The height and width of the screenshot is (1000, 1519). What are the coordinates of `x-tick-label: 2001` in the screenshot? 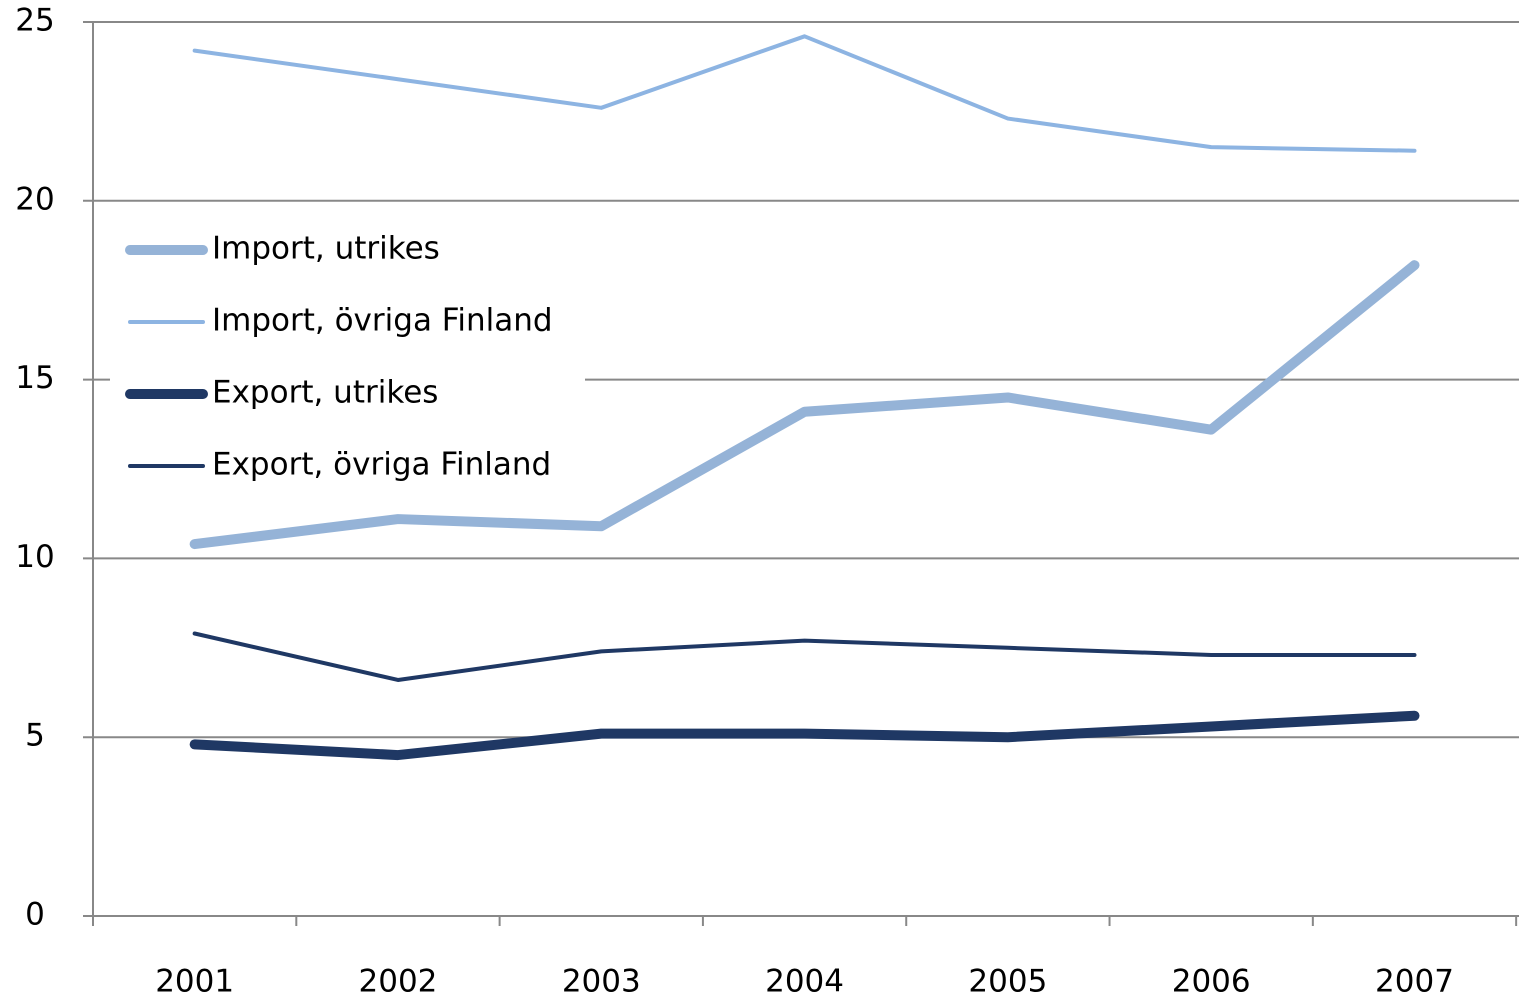 It's located at (194, 982).